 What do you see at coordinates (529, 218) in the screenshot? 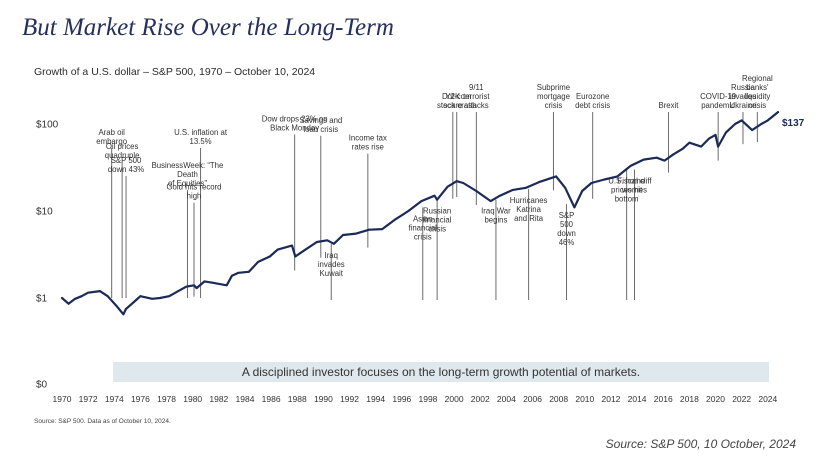
I see `event-label-line: and Rita` at bounding box center [529, 218].